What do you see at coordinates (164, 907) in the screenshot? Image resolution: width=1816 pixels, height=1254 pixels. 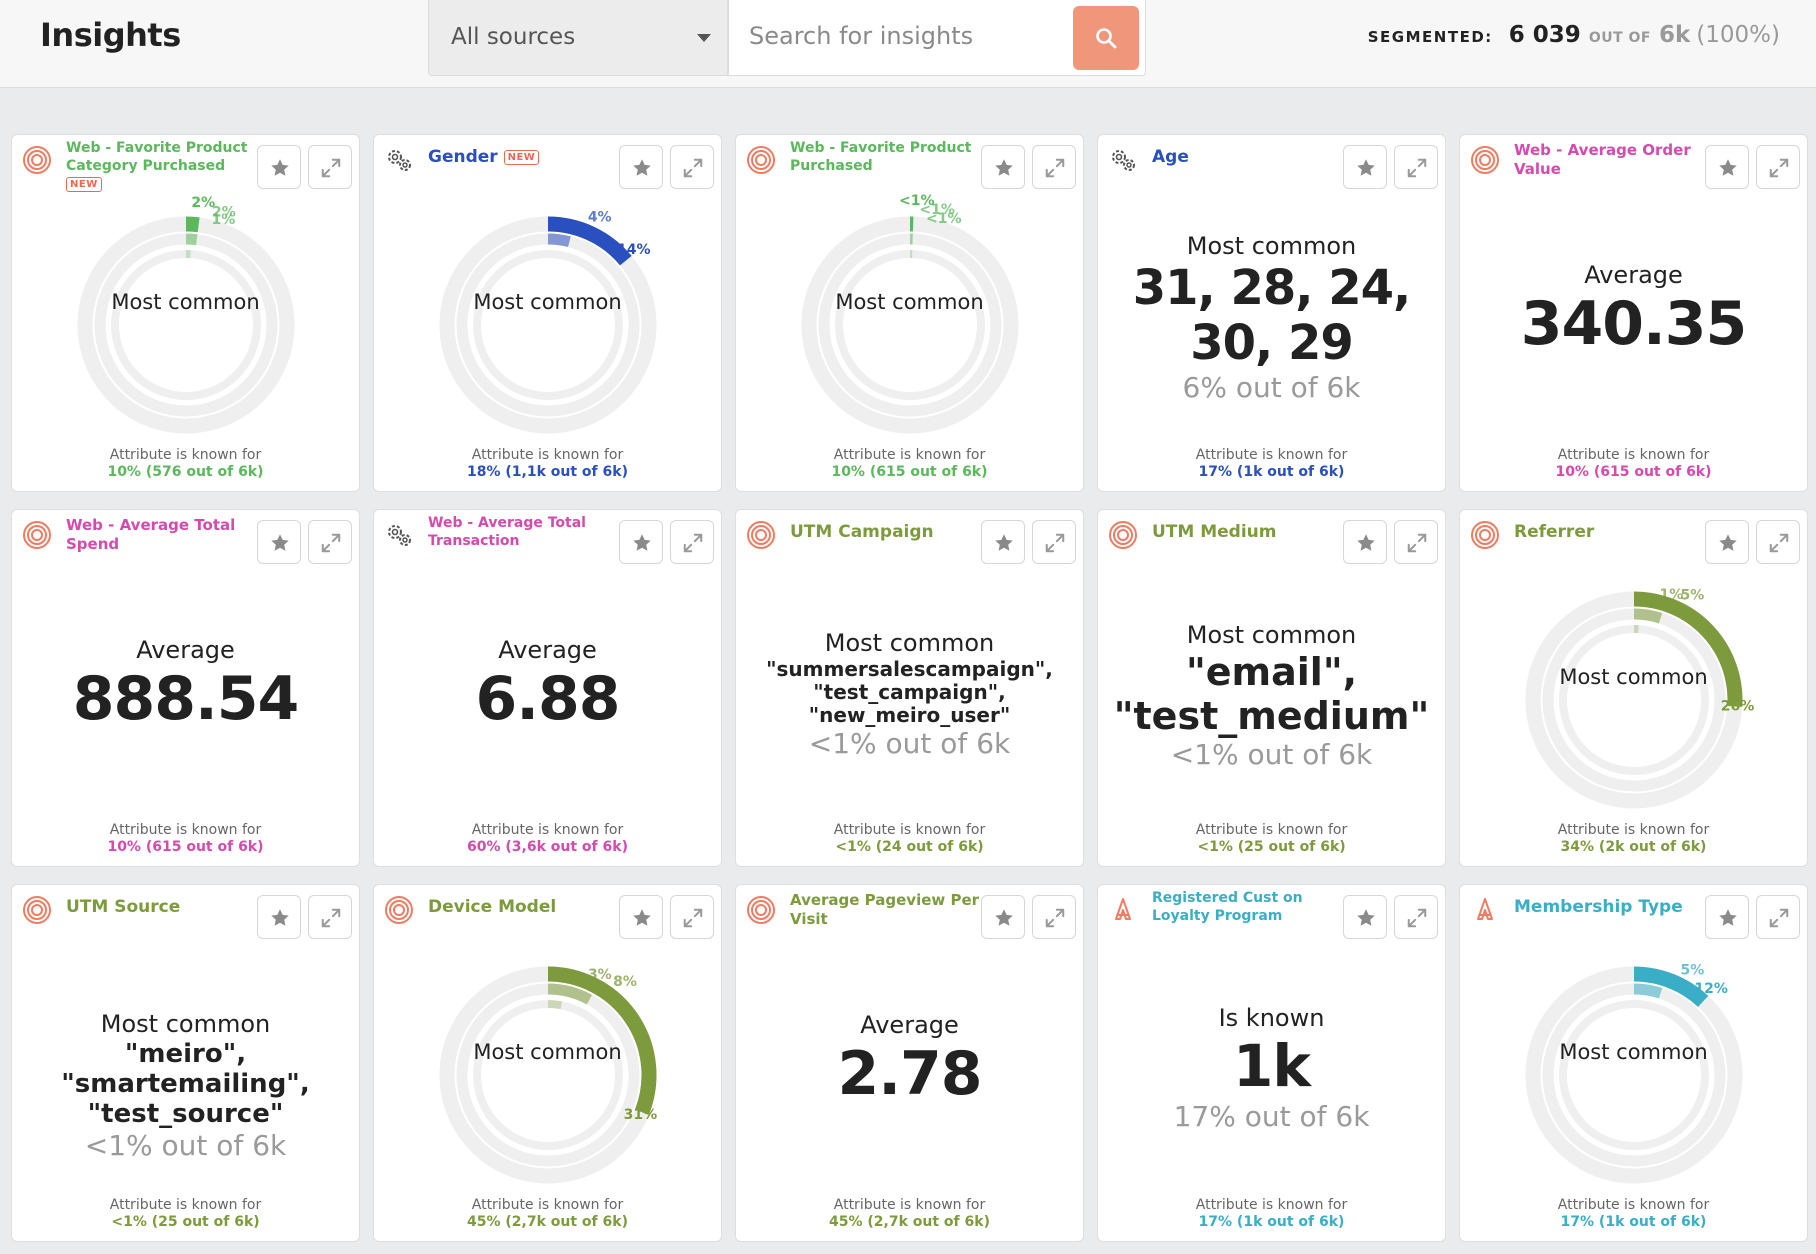 I see `card-title: UTM Source` at bounding box center [164, 907].